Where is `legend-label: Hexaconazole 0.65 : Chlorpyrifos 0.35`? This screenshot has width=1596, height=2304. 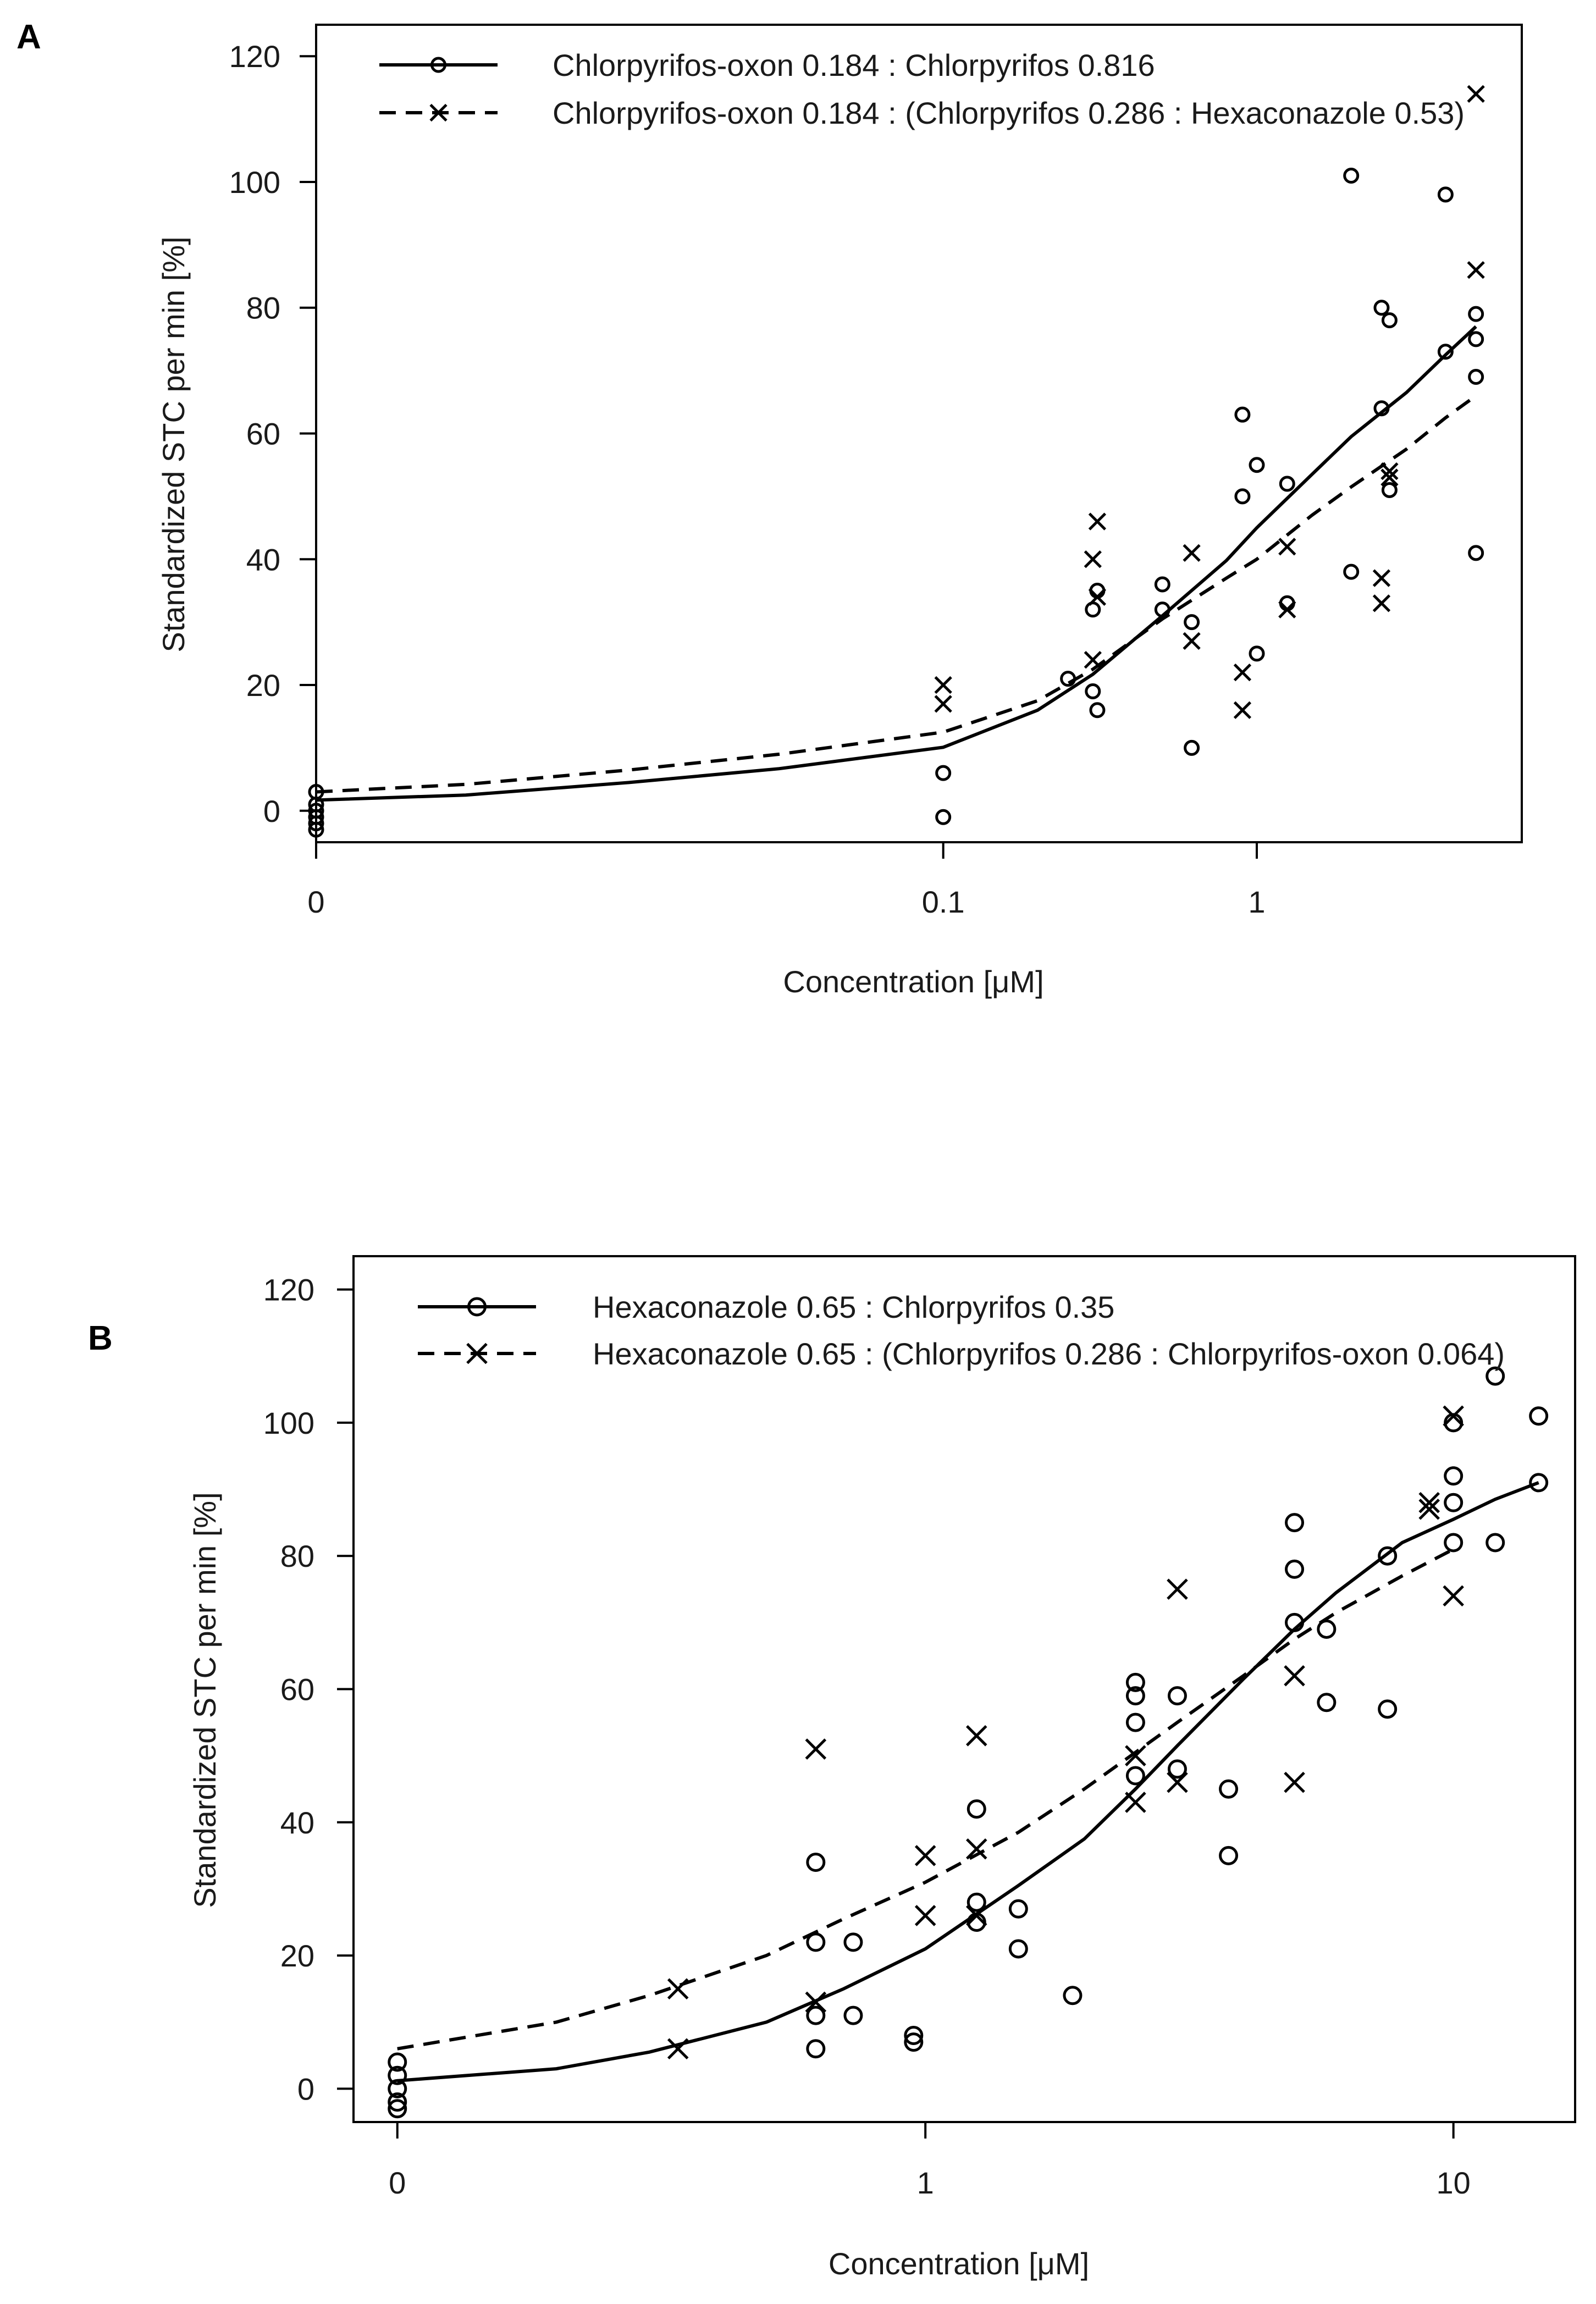
legend-label: Hexaconazole 0.65 : Chlorpyrifos 0.35 is located at coordinates (854, 1307).